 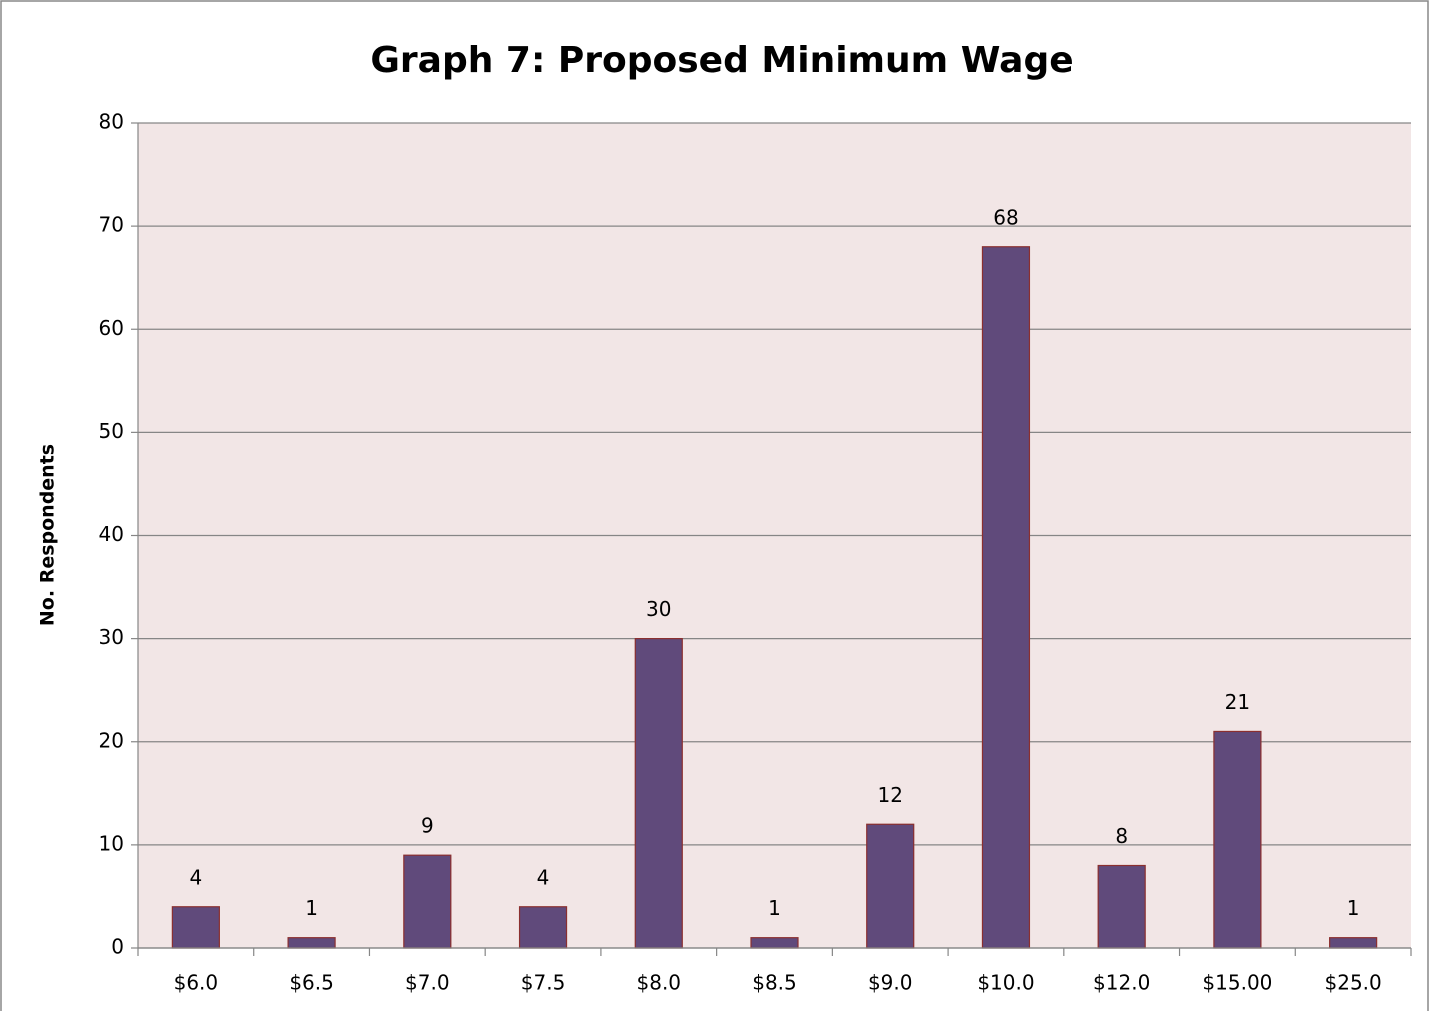 I want to click on x-tick-label: $15.00, so click(x=1237, y=983).